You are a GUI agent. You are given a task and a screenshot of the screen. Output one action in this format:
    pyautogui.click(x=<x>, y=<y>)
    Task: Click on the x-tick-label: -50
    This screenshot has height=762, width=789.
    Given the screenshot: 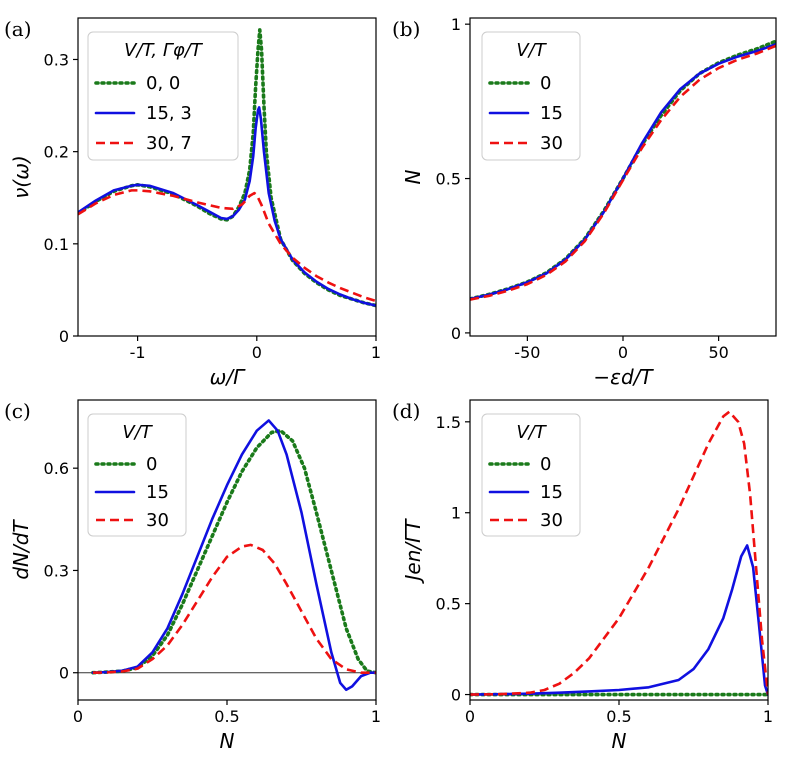 What is the action you would take?
    pyautogui.click(x=527, y=352)
    